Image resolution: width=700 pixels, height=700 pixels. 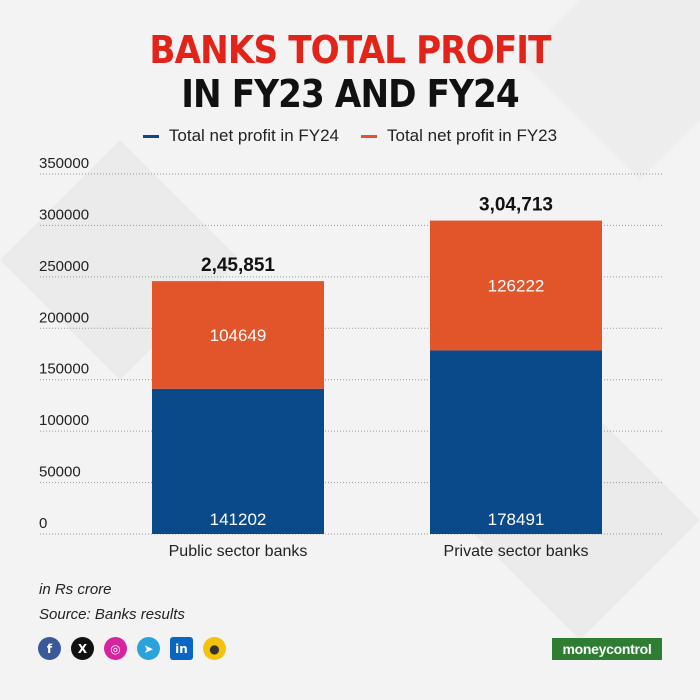 I want to click on telegram-icon: ➤, so click(x=148, y=648).